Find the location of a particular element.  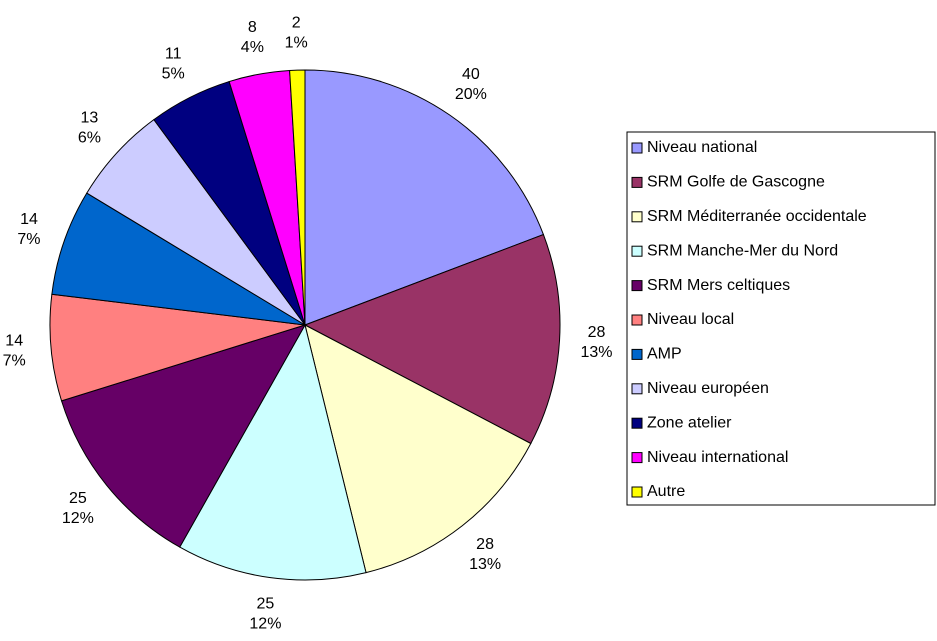

slice-percent-label: 4% is located at coordinates (252, 47).